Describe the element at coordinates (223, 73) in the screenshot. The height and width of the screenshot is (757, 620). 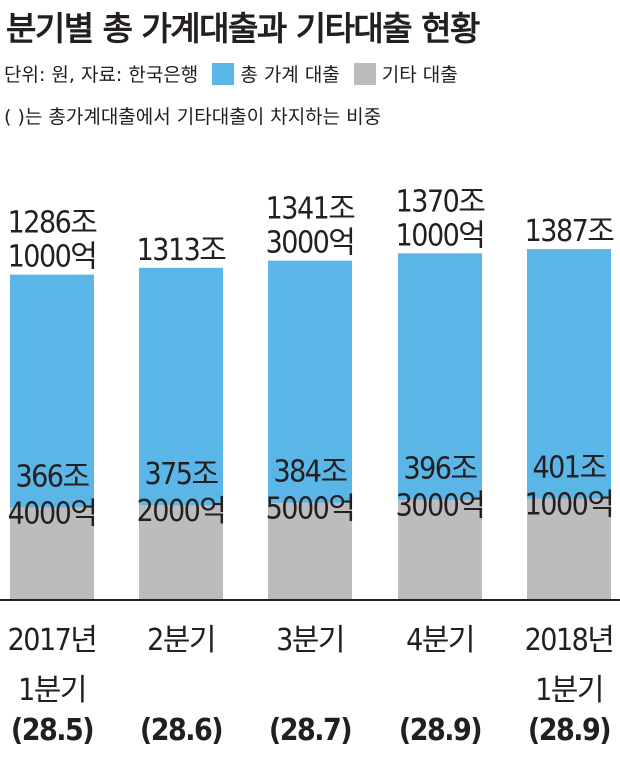
I see `legend-swatch-total` at that location.